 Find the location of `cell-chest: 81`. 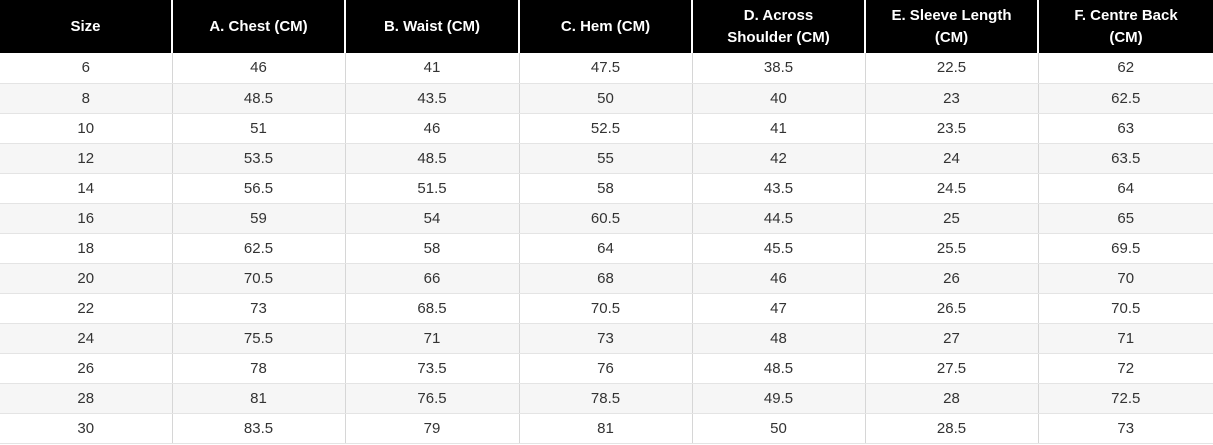

cell-chest: 81 is located at coordinates (259, 398).